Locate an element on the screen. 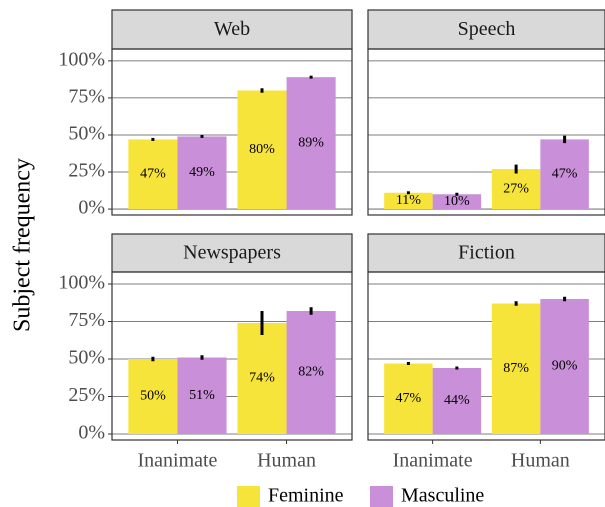 This screenshot has width=605, height=507. facet-title: Speech is located at coordinates (487, 29).